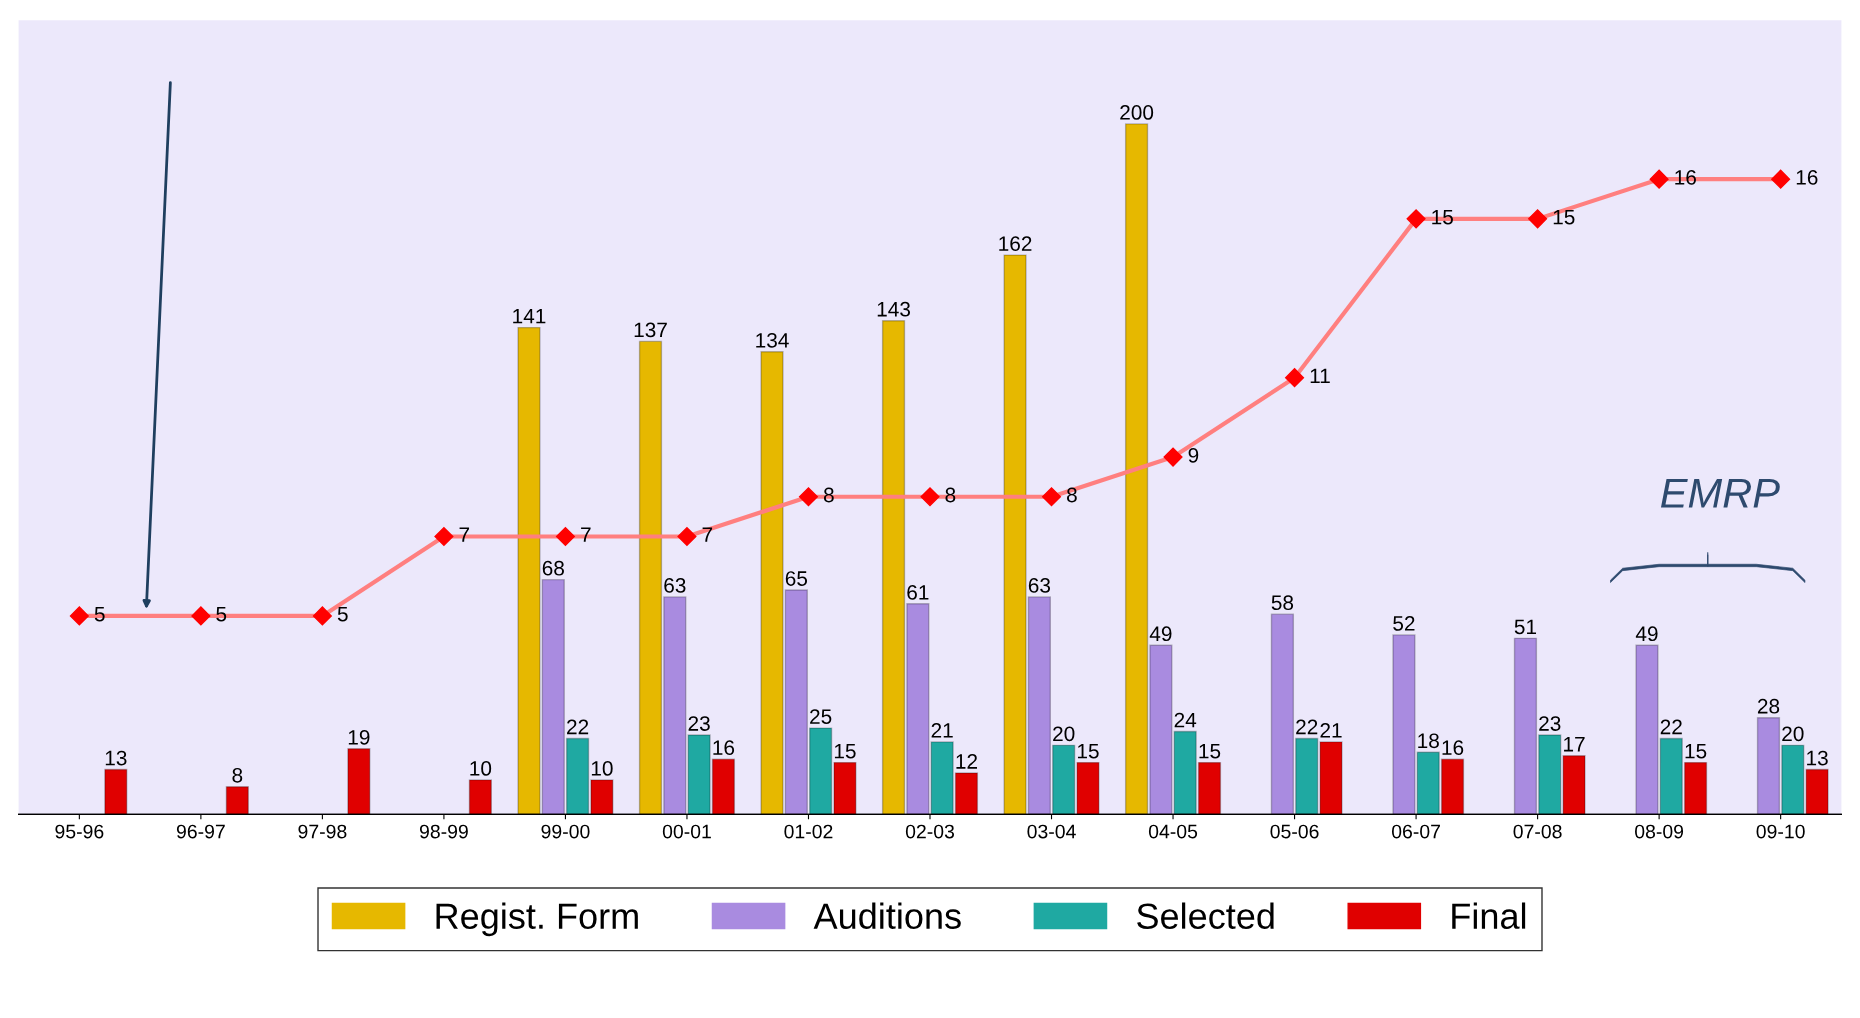 The image size is (1860, 1018). I want to click on x-tick-label: 96-97, so click(200, 831).